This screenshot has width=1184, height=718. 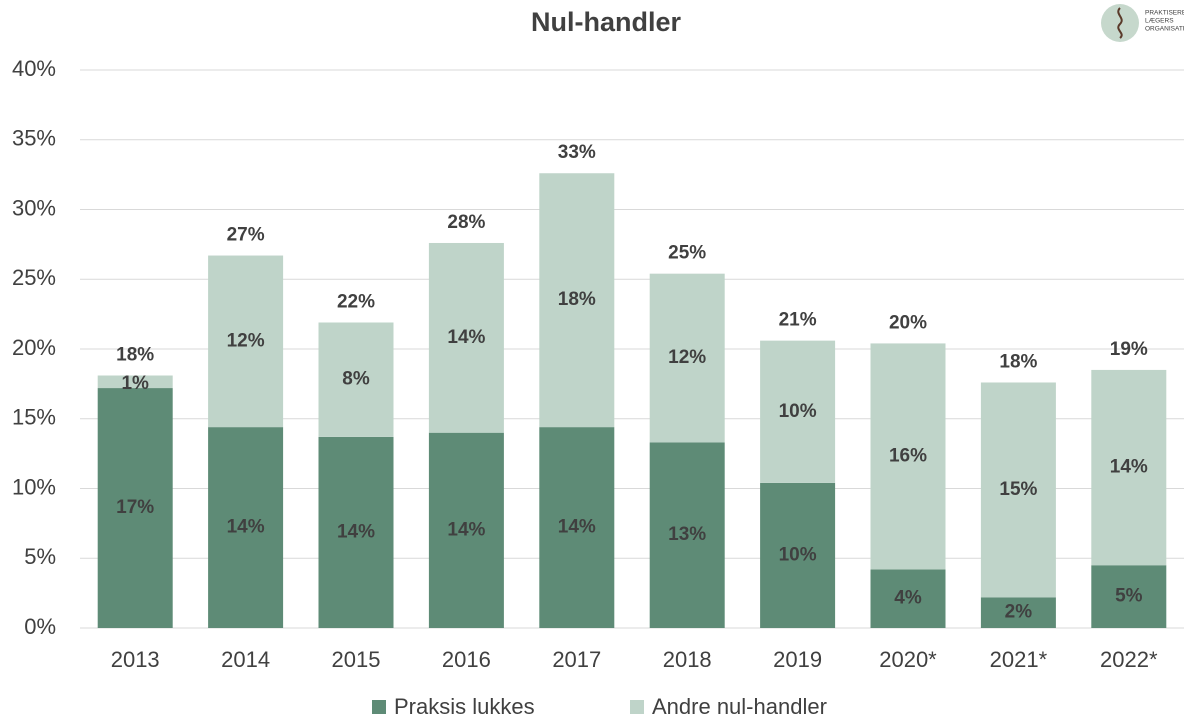 What do you see at coordinates (246, 235) in the screenshot?
I see `total-label: 27%` at bounding box center [246, 235].